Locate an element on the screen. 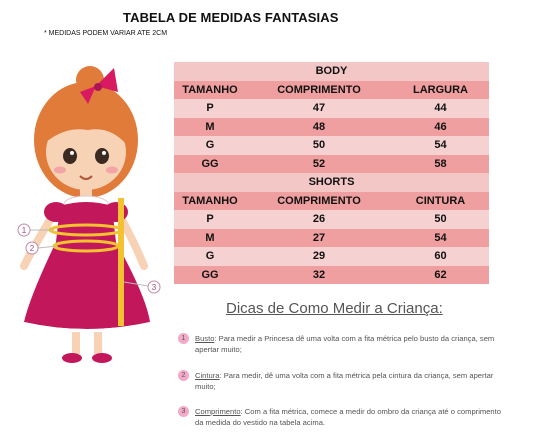 This screenshot has width=533, height=438. shorts-waist-cell: 54 is located at coordinates (440, 237).